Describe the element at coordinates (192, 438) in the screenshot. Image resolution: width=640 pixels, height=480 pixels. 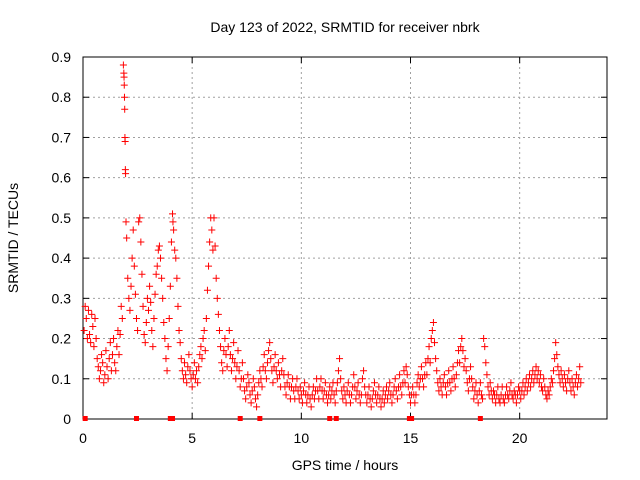
I see `x-tick-label: 5` at that location.